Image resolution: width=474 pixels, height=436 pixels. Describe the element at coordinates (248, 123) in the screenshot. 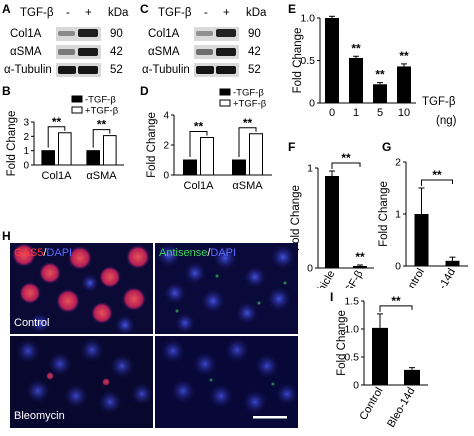

I see `chart-D-sig-stars: **` at that location.